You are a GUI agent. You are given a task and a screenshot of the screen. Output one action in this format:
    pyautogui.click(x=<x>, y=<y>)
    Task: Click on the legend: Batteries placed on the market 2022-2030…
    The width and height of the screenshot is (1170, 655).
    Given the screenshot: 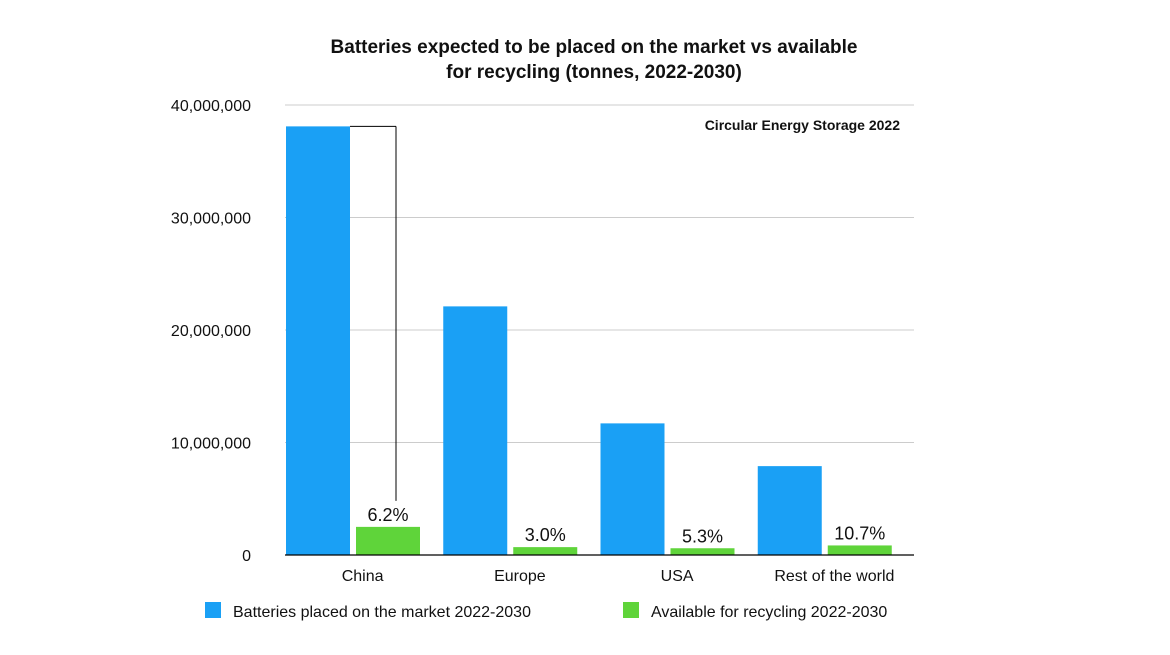 What is the action you would take?
    pyautogui.click(x=546, y=611)
    